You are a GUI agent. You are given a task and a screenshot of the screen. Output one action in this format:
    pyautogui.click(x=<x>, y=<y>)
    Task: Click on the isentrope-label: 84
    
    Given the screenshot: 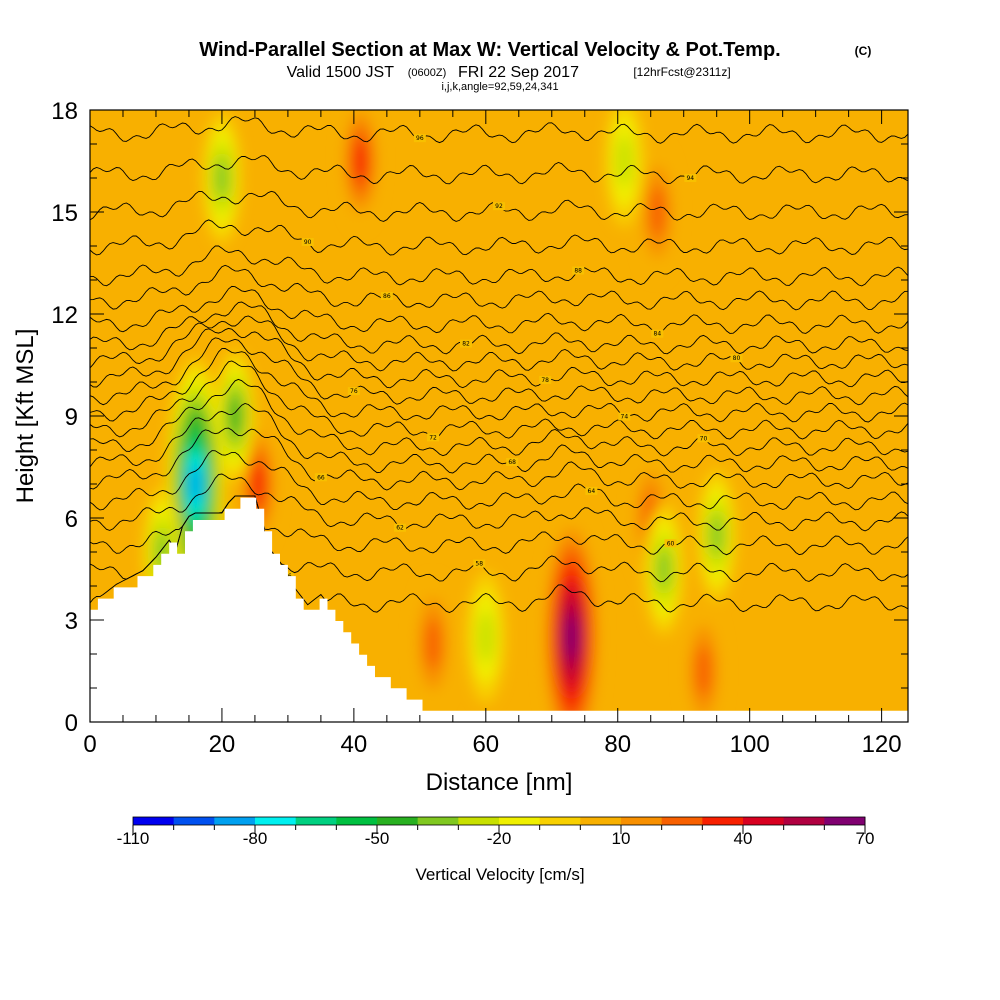 What is the action you would take?
    pyautogui.click(x=658, y=334)
    